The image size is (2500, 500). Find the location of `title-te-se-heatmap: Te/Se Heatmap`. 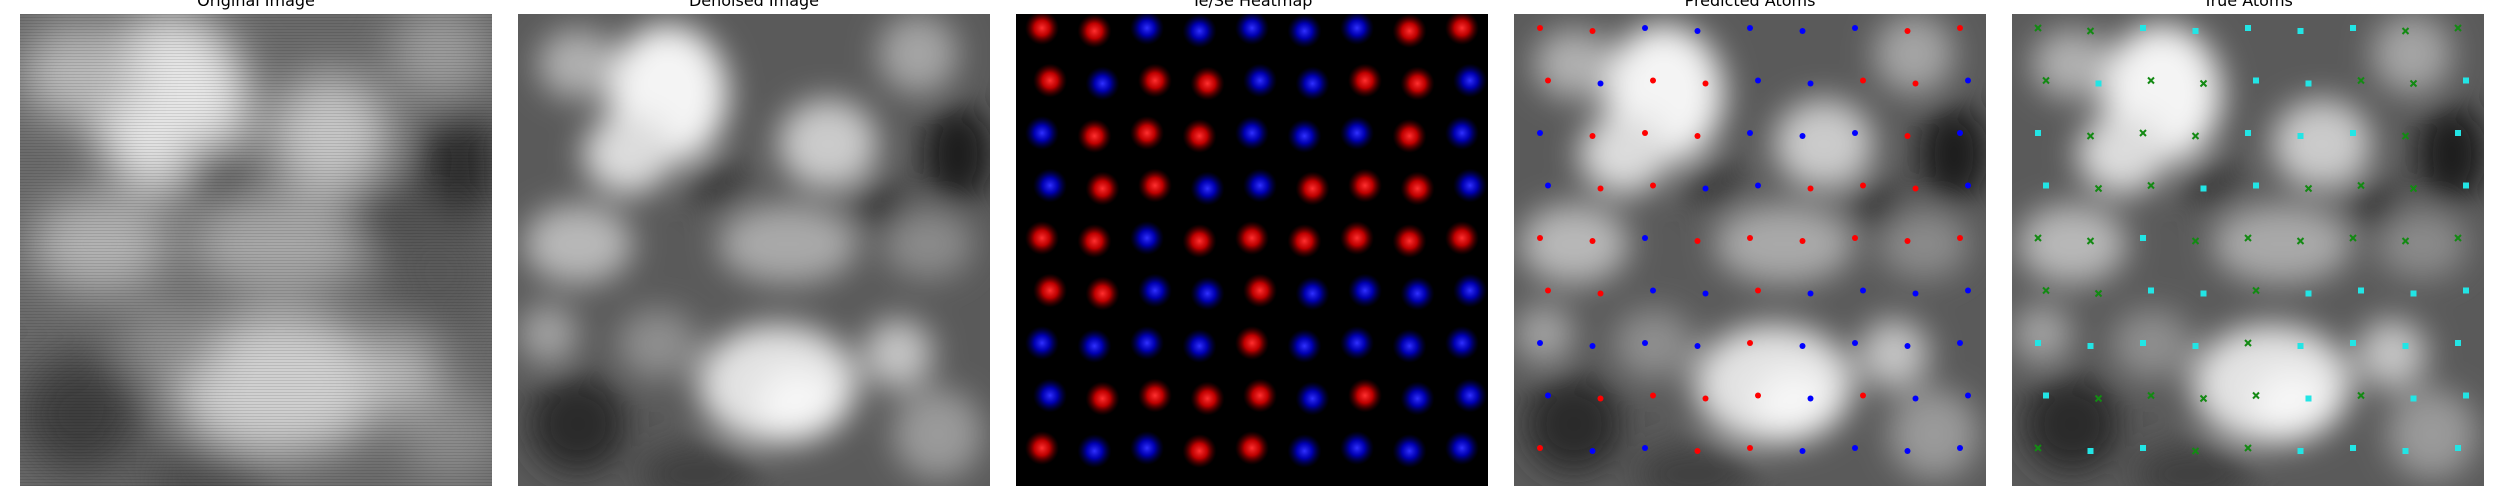

title-te-se-heatmap: Te/Se Heatmap is located at coordinates (1252, 5).